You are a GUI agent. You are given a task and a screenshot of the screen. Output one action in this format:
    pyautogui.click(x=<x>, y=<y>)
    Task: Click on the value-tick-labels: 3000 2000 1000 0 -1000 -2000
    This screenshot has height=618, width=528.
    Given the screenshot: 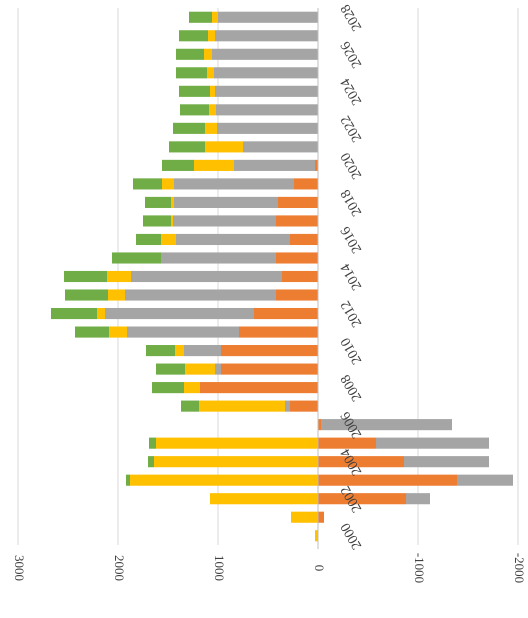 What is the action you would take?
    pyautogui.click(x=269, y=568)
    